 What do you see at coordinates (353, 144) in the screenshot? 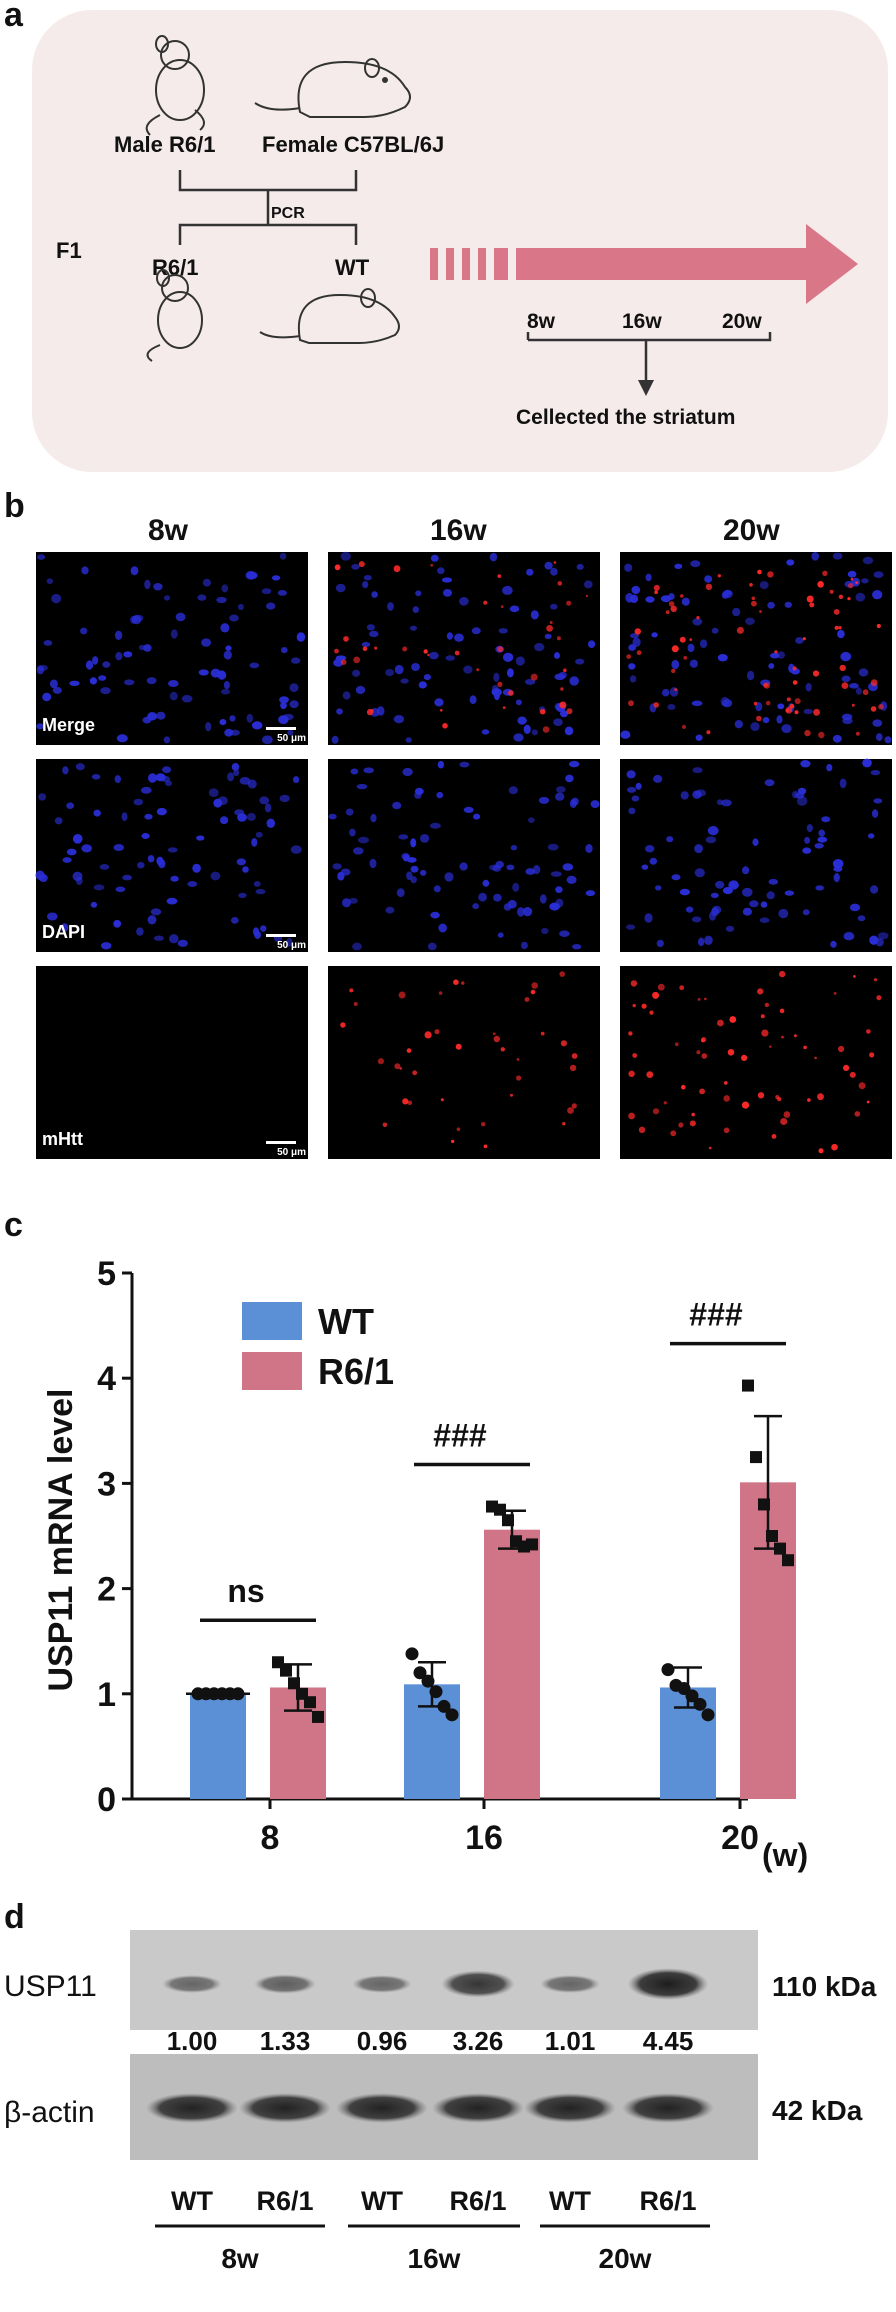
I see `female-label: Female C57BL/6J` at bounding box center [353, 144].